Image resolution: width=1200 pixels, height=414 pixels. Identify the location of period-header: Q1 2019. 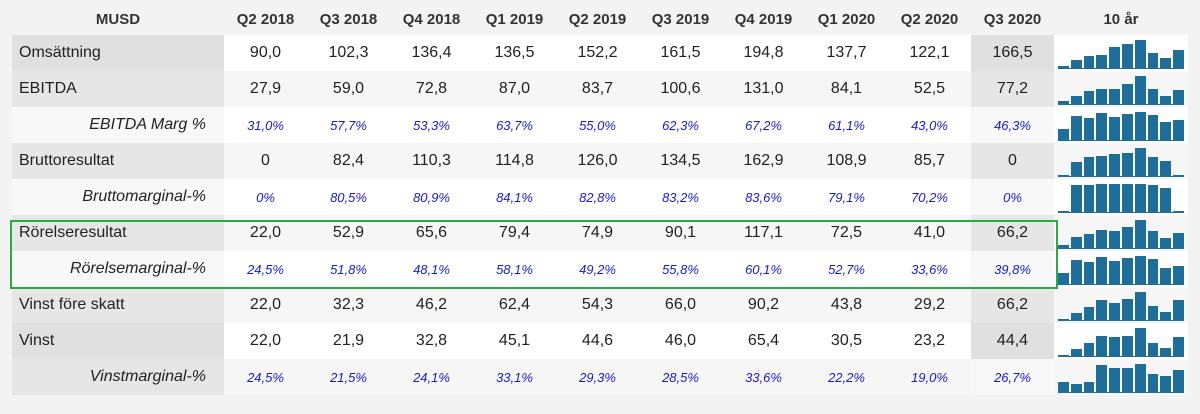
(514, 19).